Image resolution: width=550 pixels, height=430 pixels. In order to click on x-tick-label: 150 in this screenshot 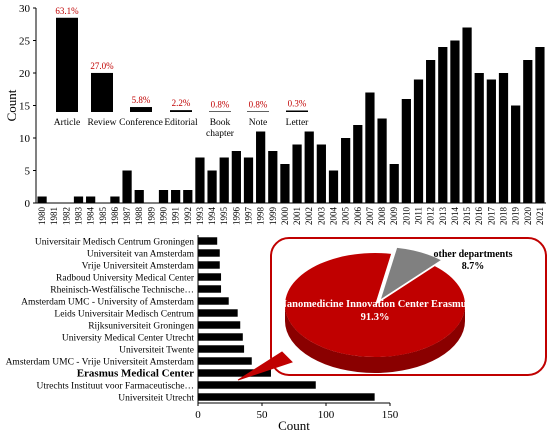, I will do `click(390, 415)`.